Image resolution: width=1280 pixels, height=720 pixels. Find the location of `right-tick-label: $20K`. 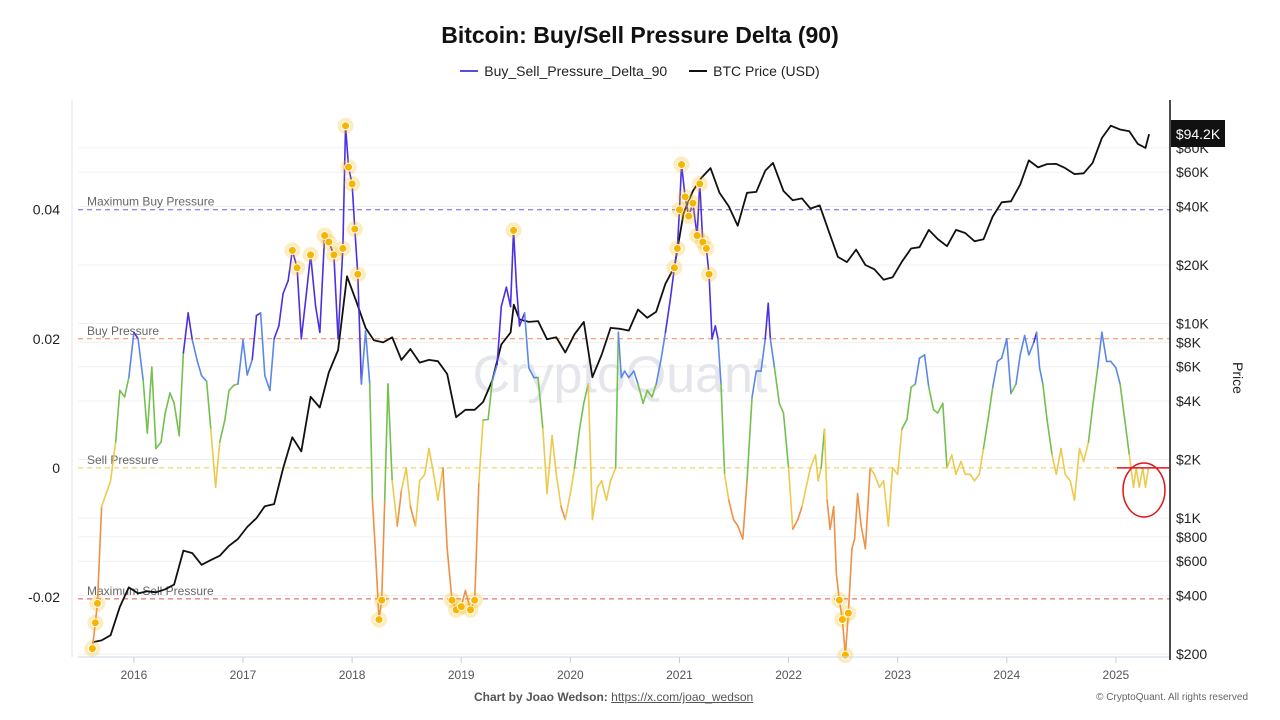

right-tick-label: $20K is located at coordinates (1192, 265).